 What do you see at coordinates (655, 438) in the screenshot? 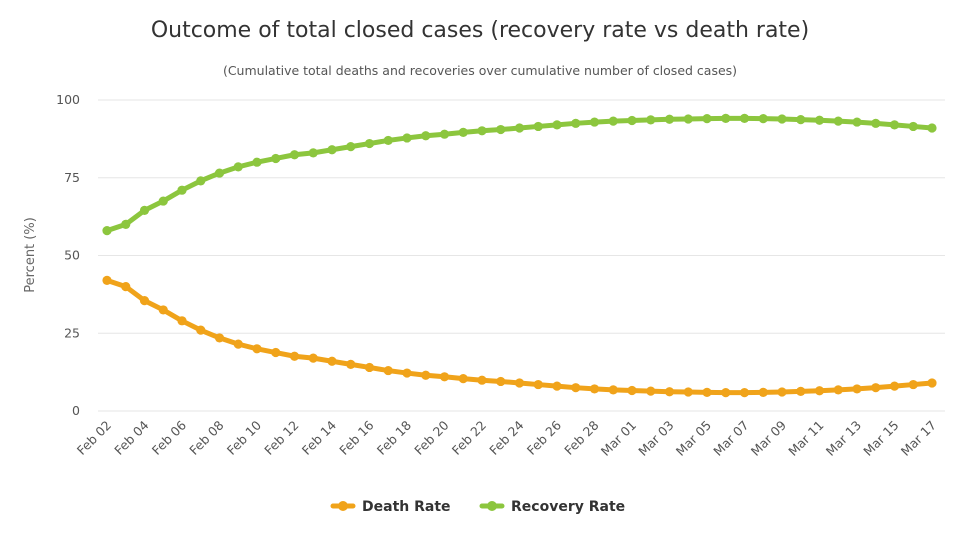
I see `x-tick-label: Mar 03` at bounding box center [655, 438].